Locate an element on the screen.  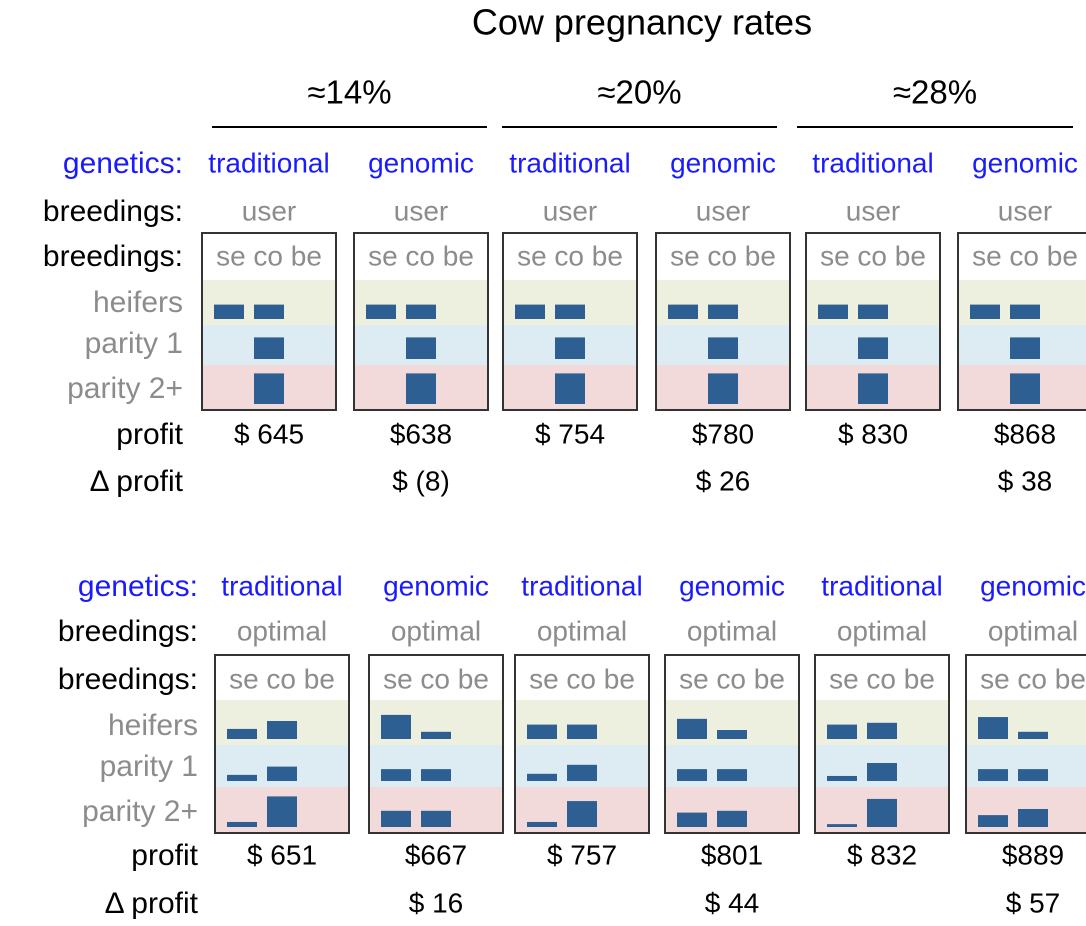
delta-profit: $ 38 is located at coordinates (1025, 480).